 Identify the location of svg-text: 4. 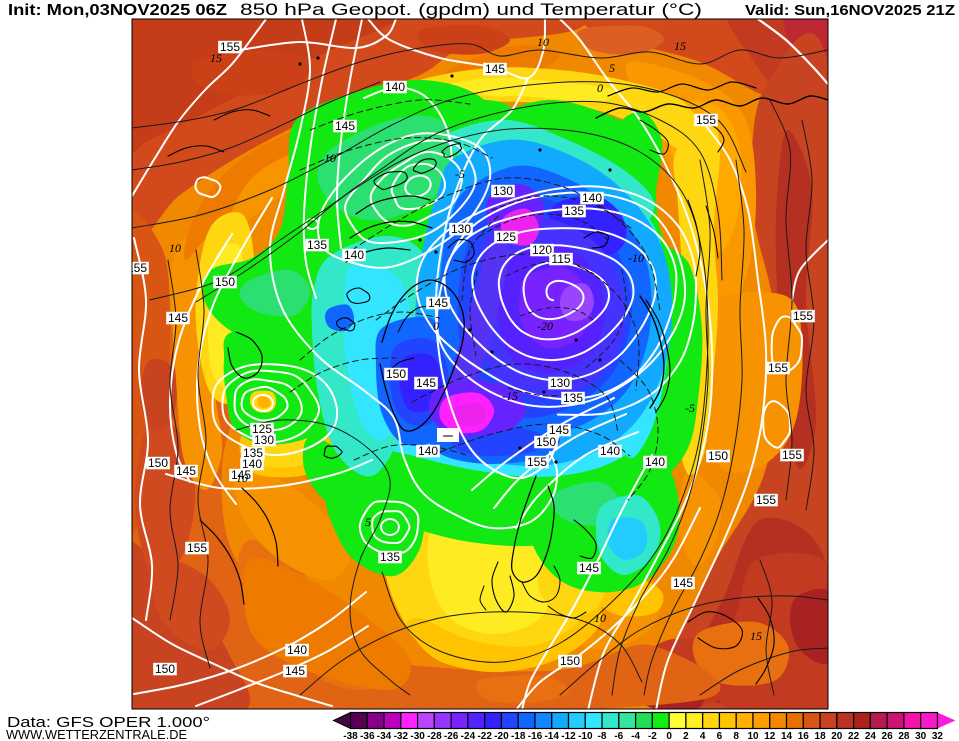
(703, 736).